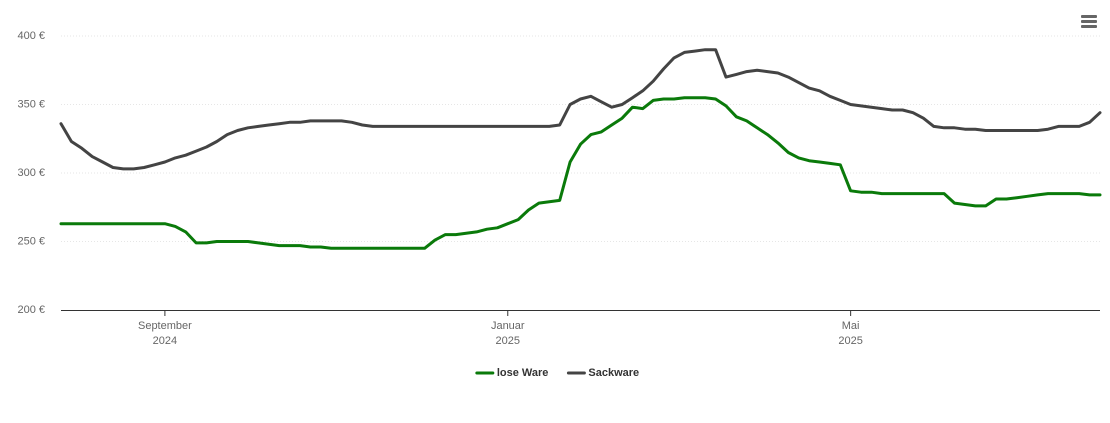 This screenshot has width=1110, height=423. What do you see at coordinates (31, 104) in the screenshot?
I see `y-tick-label: 350 €` at bounding box center [31, 104].